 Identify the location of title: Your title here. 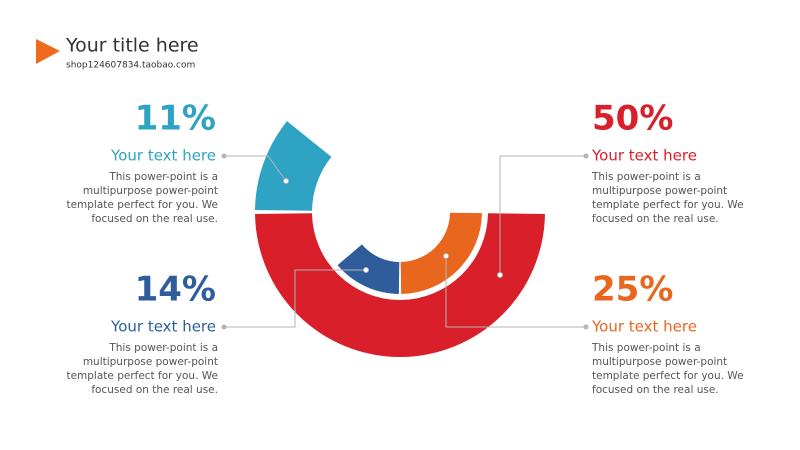
(132, 46).